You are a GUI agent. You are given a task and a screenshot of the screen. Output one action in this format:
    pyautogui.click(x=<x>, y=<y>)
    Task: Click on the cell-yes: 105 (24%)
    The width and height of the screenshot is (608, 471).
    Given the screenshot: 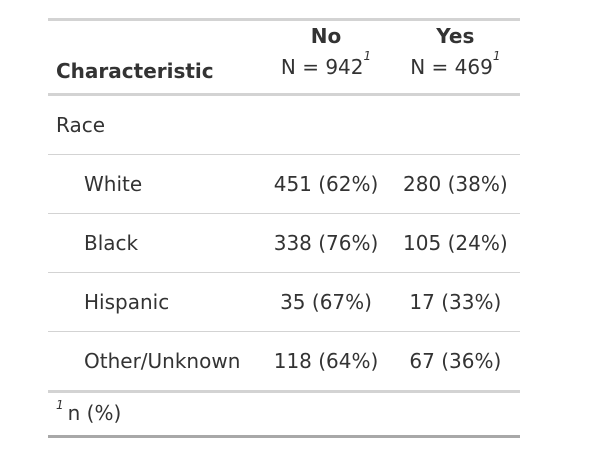 What is the action you would take?
    pyautogui.click(x=455, y=243)
    